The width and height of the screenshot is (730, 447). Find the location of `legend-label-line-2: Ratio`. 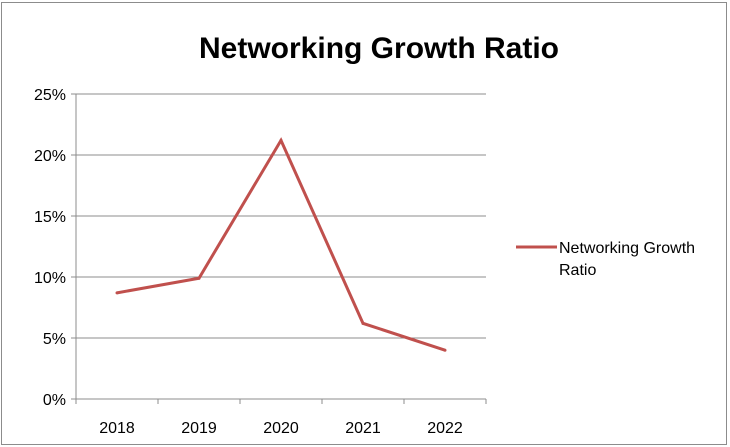

legend-label-line-2: Ratio is located at coordinates (577, 270).